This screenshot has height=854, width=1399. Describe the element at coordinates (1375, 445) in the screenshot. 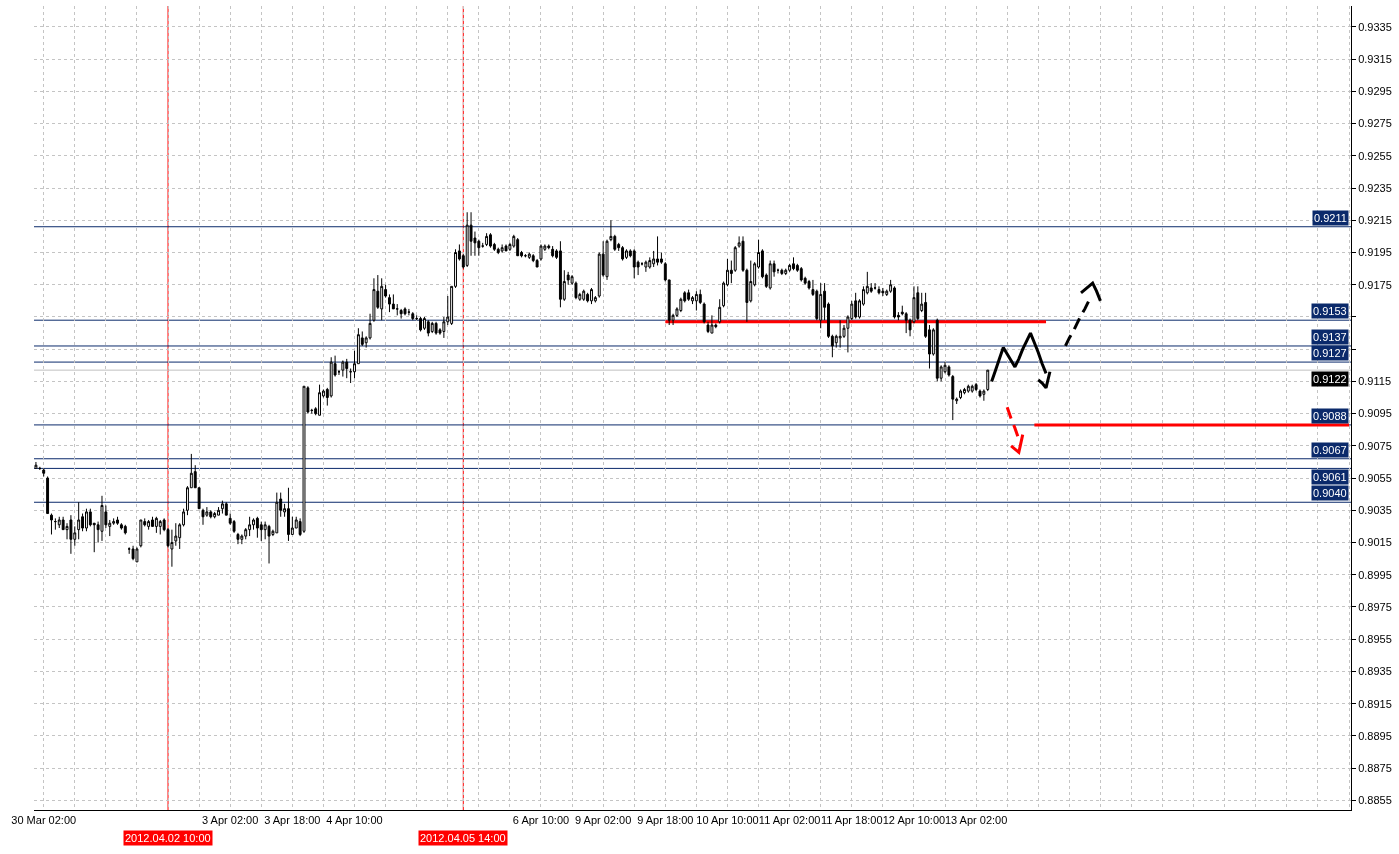

I see `y-tick-label: 0.9075` at that location.